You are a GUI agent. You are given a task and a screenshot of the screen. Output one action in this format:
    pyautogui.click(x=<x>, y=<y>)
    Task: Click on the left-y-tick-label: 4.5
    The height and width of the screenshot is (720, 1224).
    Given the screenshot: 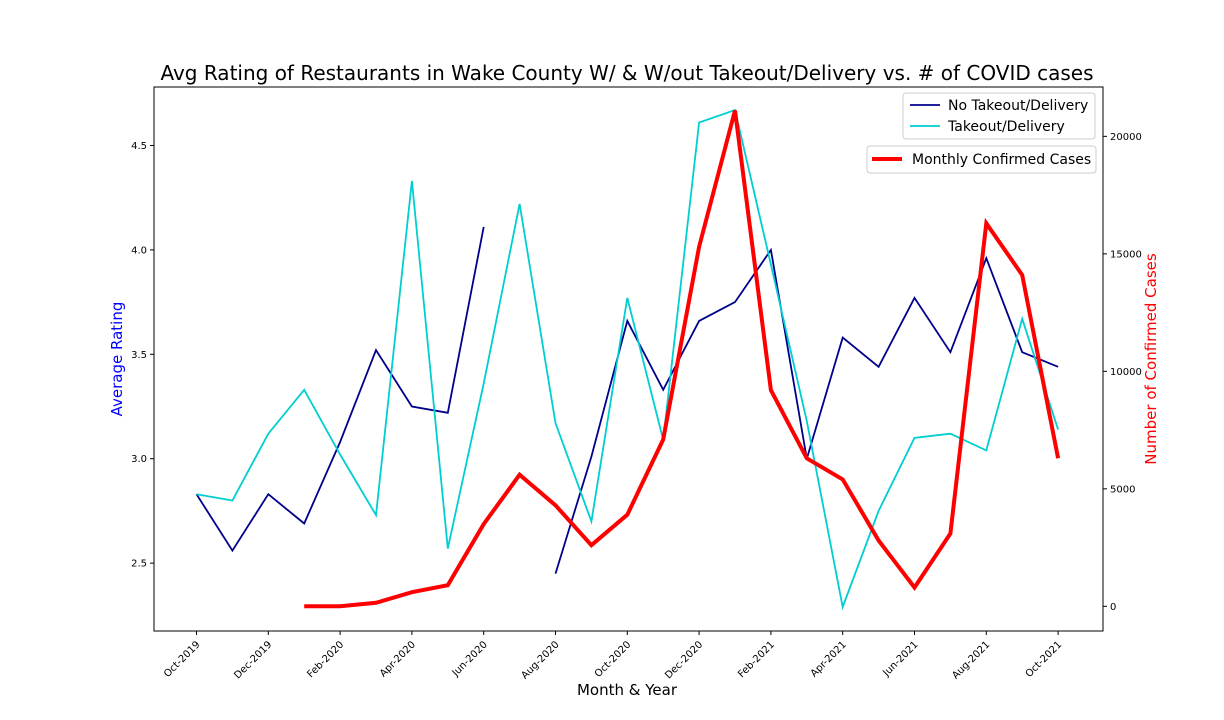 What is the action you would take?
    pyautogui.click(x=139, y=146)
    